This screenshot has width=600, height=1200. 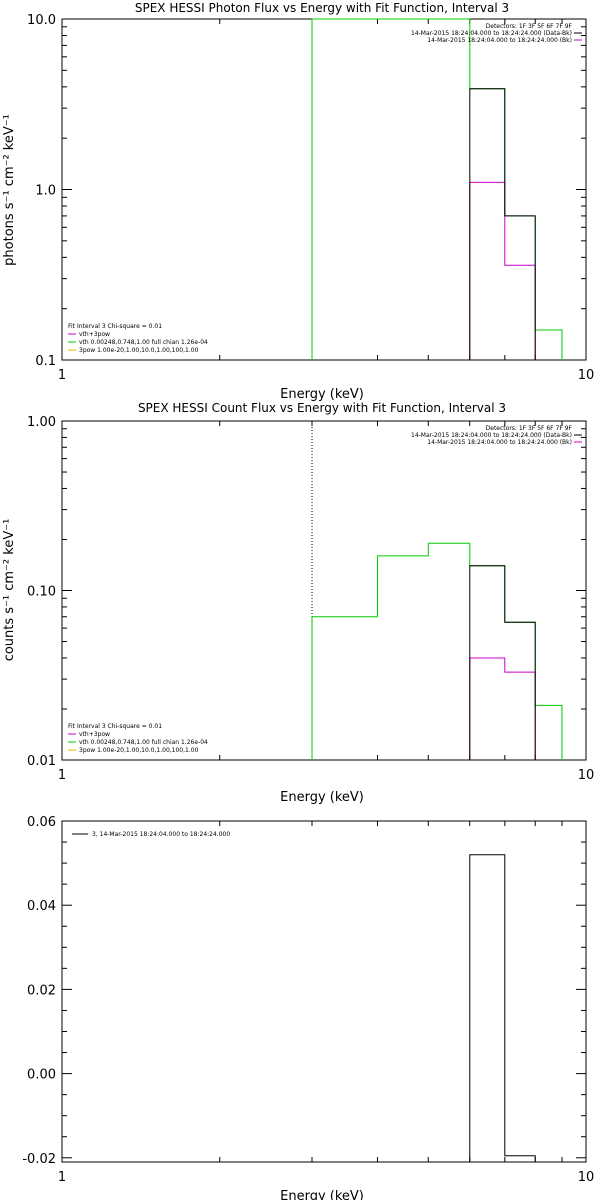 I want to click on y-axis-label: photons s⁻¹ cm⁻² keV⁻¹, so click(x=9, y=190).